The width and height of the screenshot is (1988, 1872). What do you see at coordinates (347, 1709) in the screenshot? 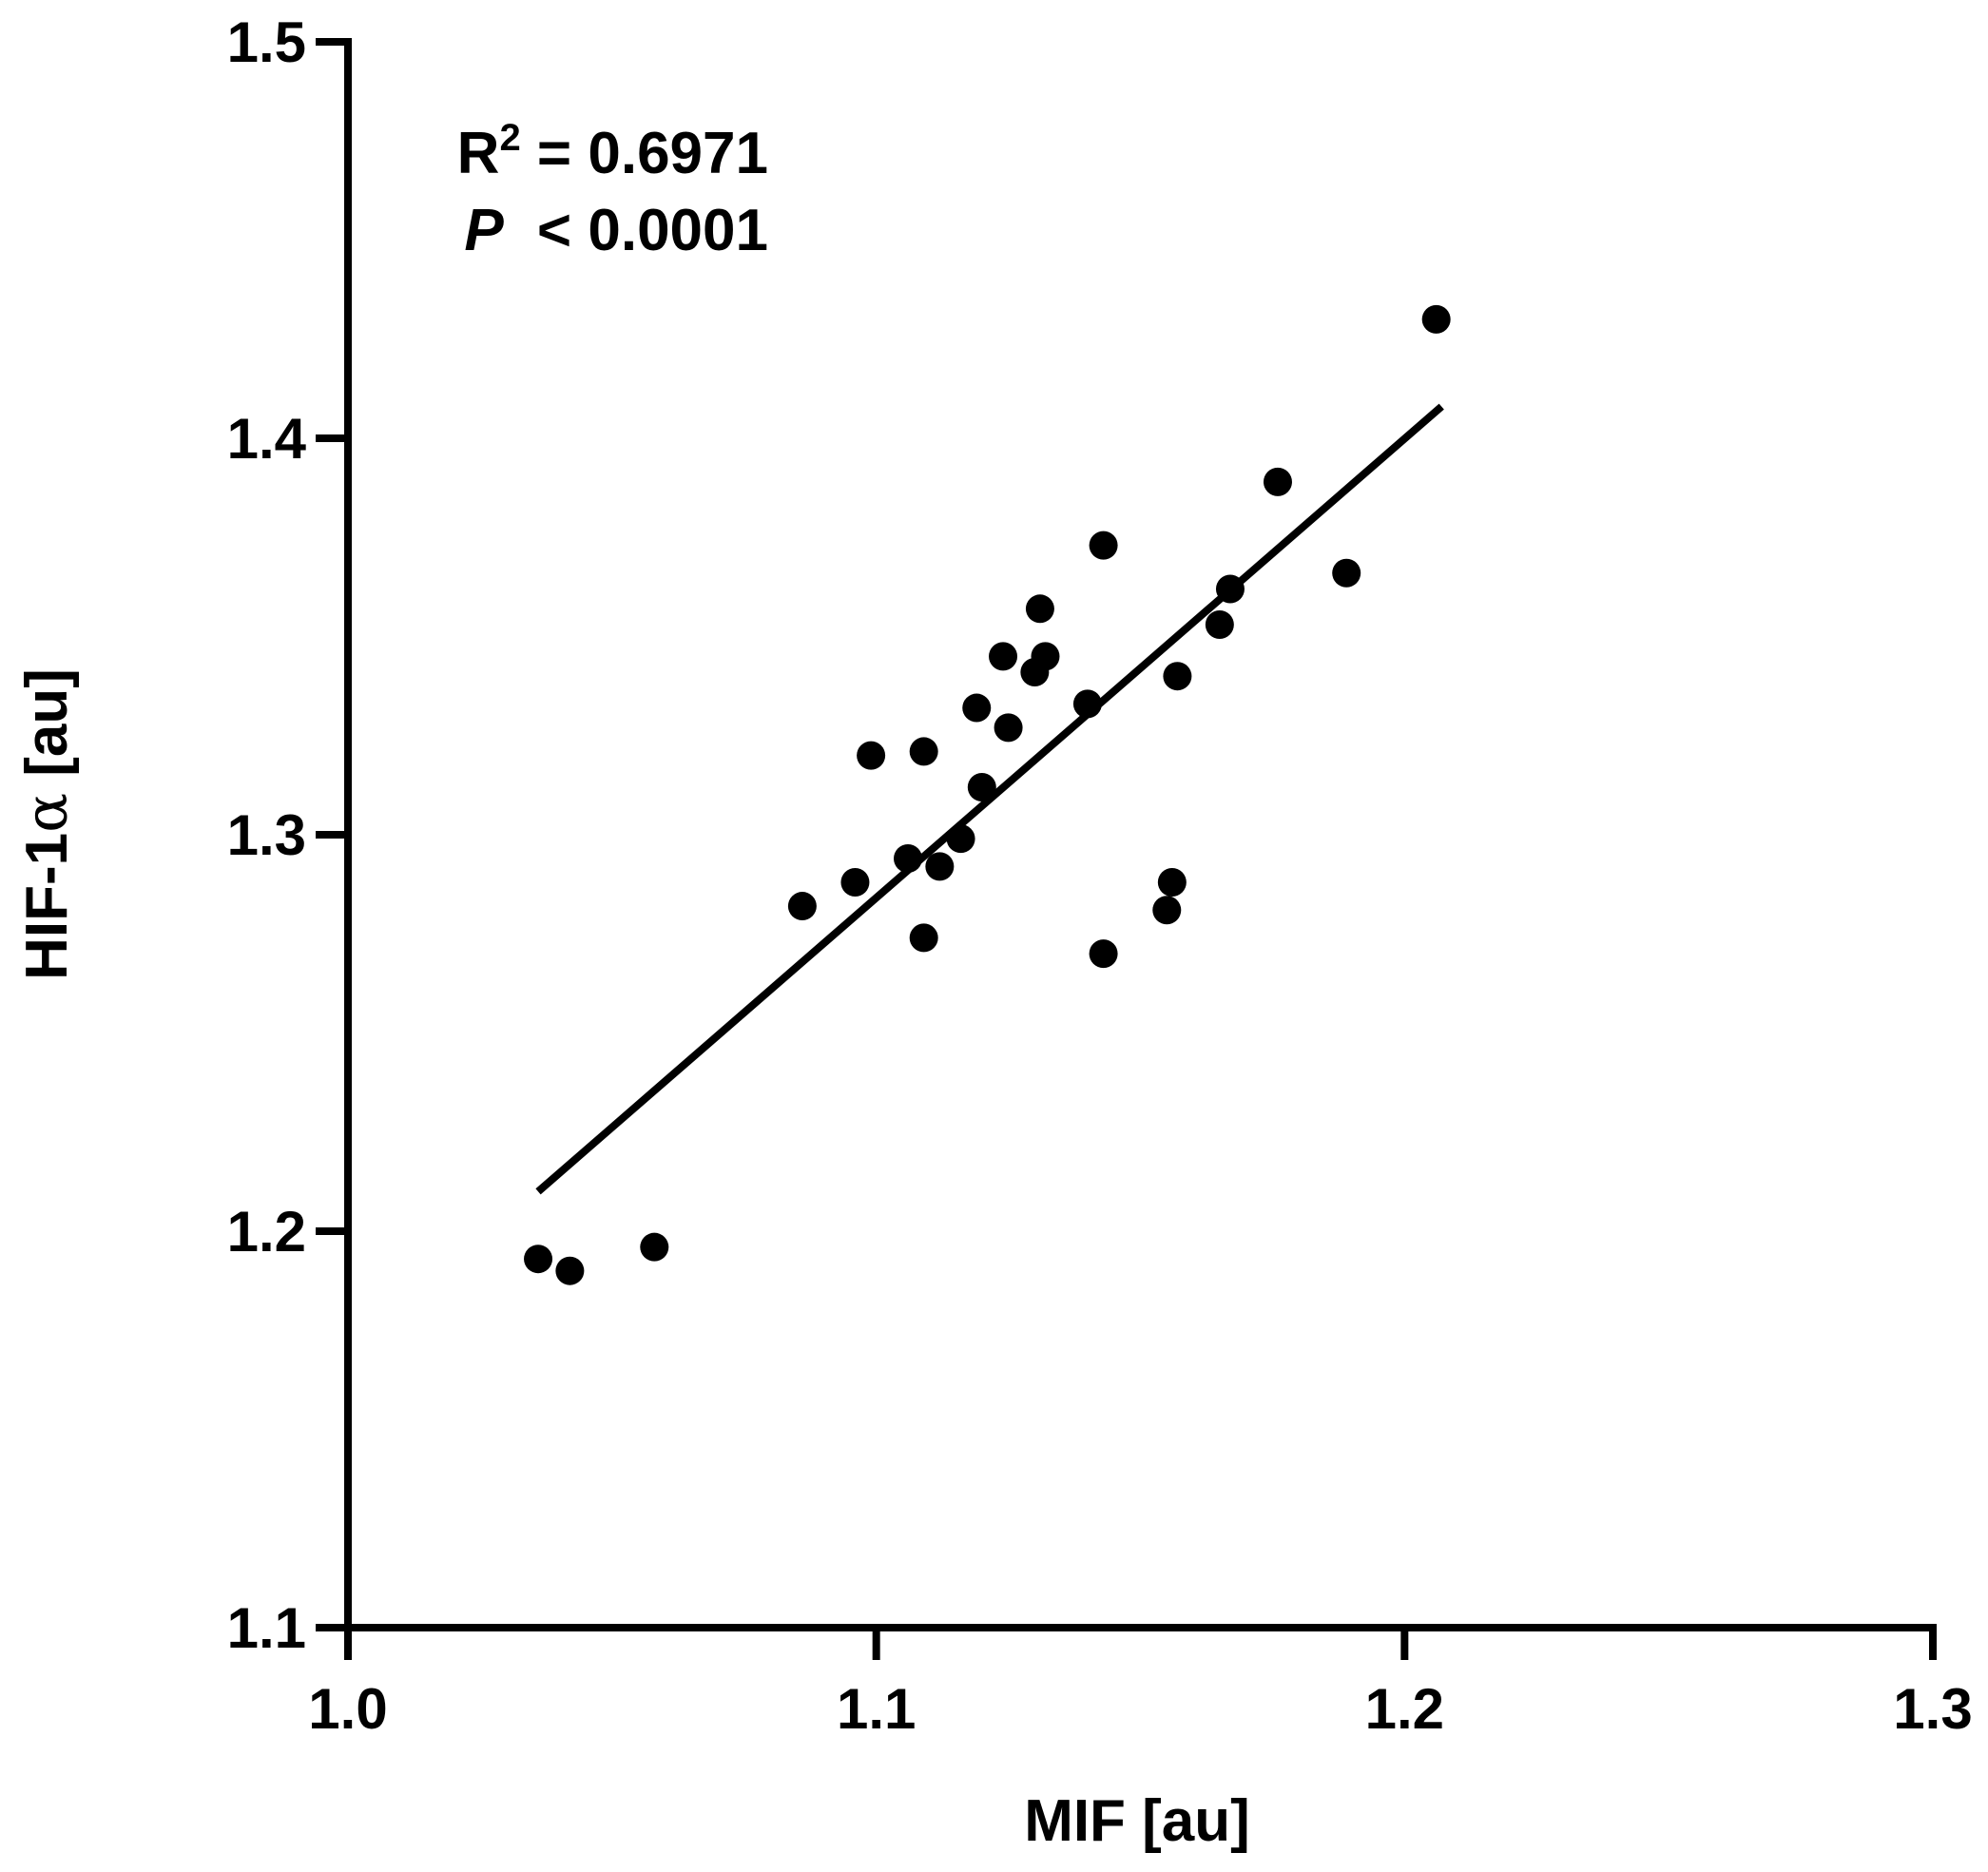
I see `x-tick-label: 1.0` at bounding box center [347, 1709].